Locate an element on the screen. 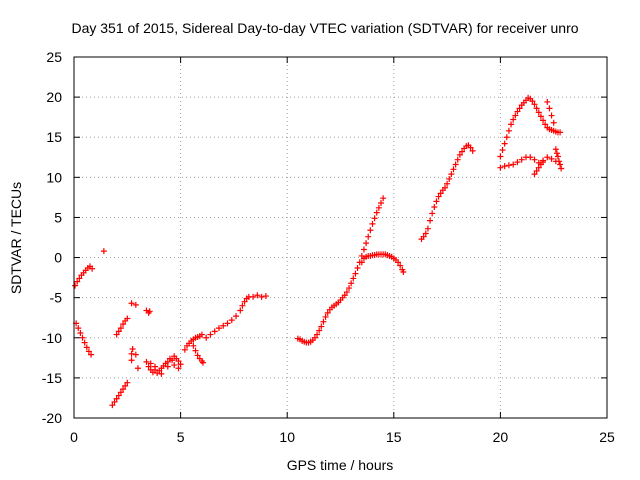 This screenshot has height=480, width=640. y-tick-label: -10 is located at coordinates (52, 338).